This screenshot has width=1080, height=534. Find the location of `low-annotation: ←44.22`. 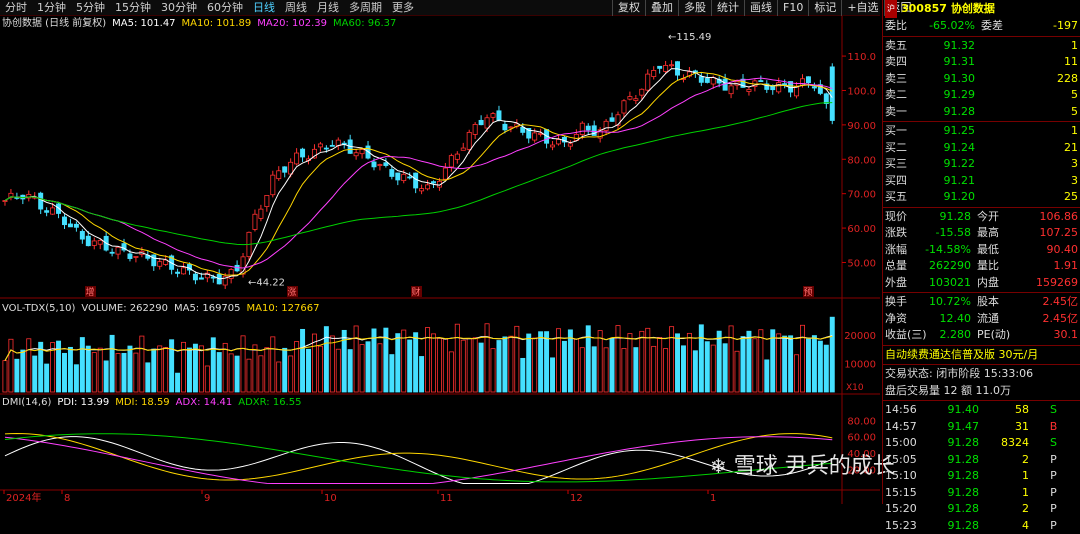

low-annotation: ←44.22 is located at coordinates (266, 282).